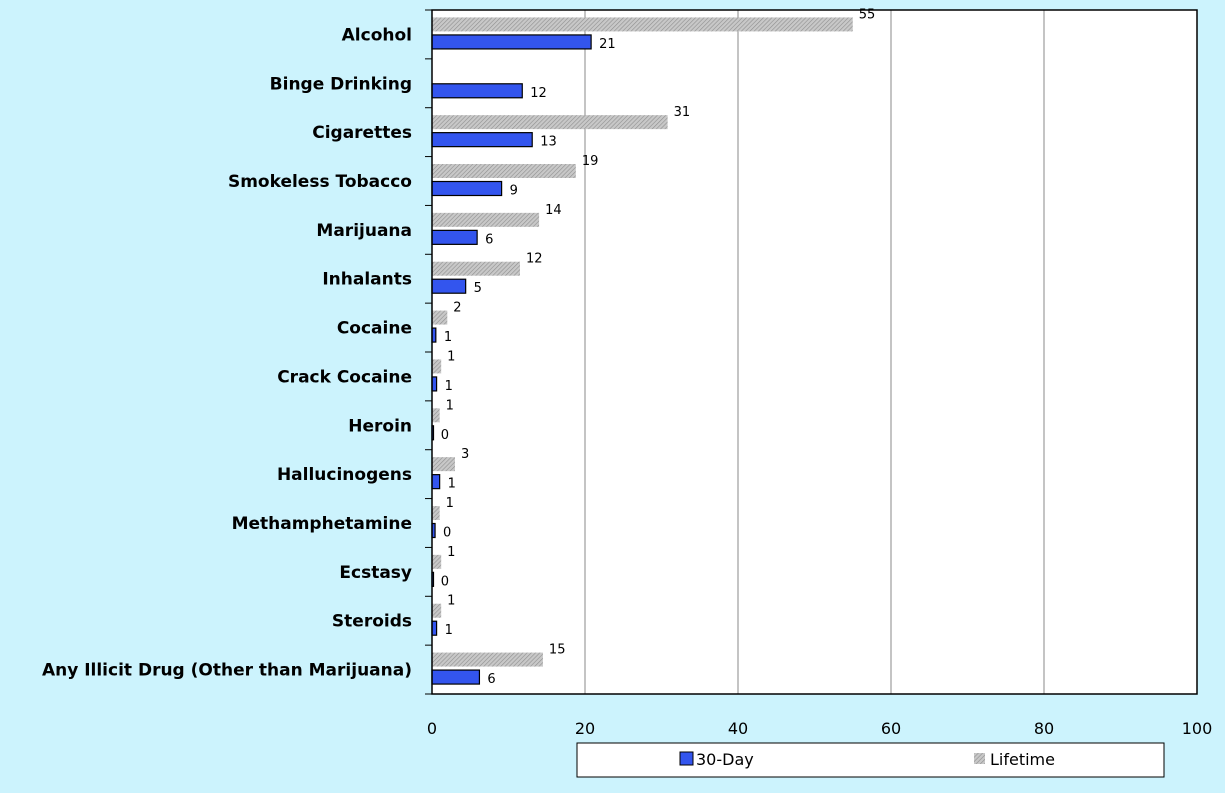 The width and height of the screenshot is (1225, 793). Describe the element at coordinates (437, 610) in the screenshot. I see `bar-lifetime-steroids` at that location.